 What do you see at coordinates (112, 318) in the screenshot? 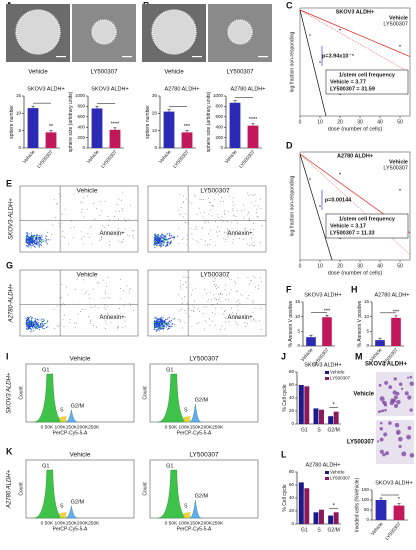
I see `gate-label: Annexin+` at bounding box center [112, 318].